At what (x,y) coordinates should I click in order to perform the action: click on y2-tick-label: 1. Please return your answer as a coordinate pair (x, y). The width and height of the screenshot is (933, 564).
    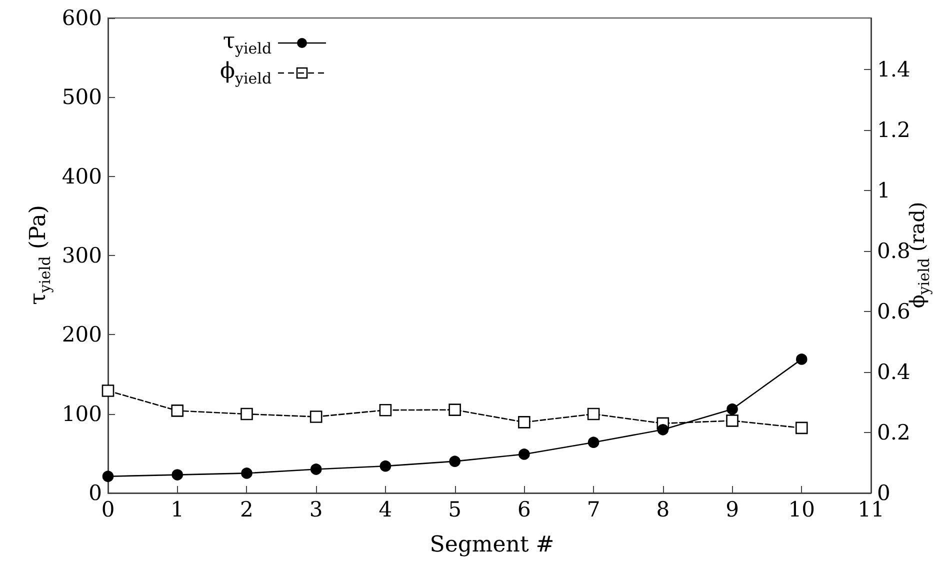
    Looking at the image, I should click on (883, 190).